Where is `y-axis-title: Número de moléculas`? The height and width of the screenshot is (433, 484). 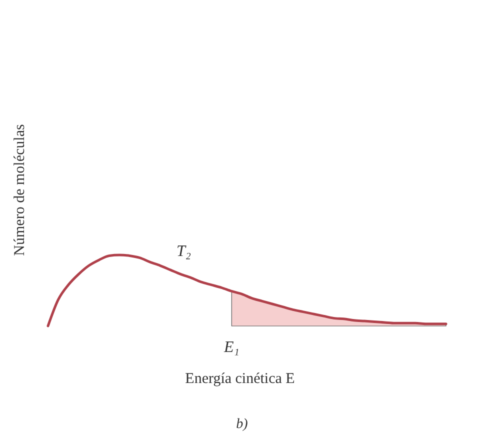
y-axis-title: Número de moléculas is located at coordinates (20, 190).